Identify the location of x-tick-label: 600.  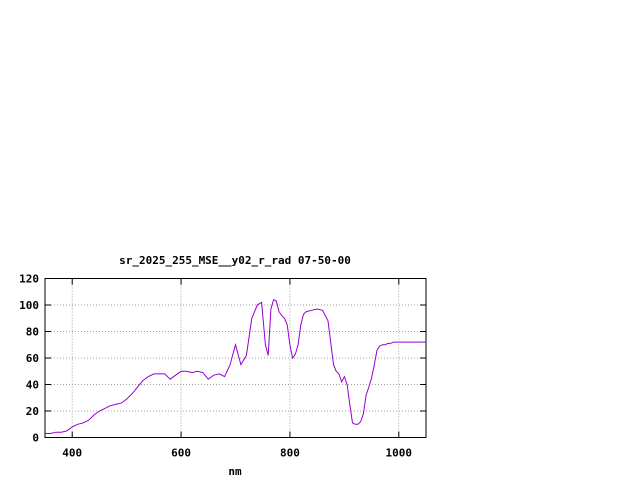
(181, 453).